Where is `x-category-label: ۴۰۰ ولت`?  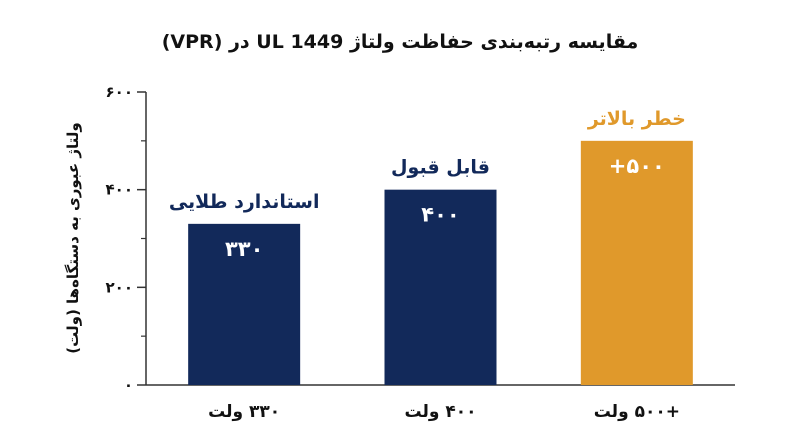 x-category-label: ۴۰۰ ولت is located at coordinates (440, 412).